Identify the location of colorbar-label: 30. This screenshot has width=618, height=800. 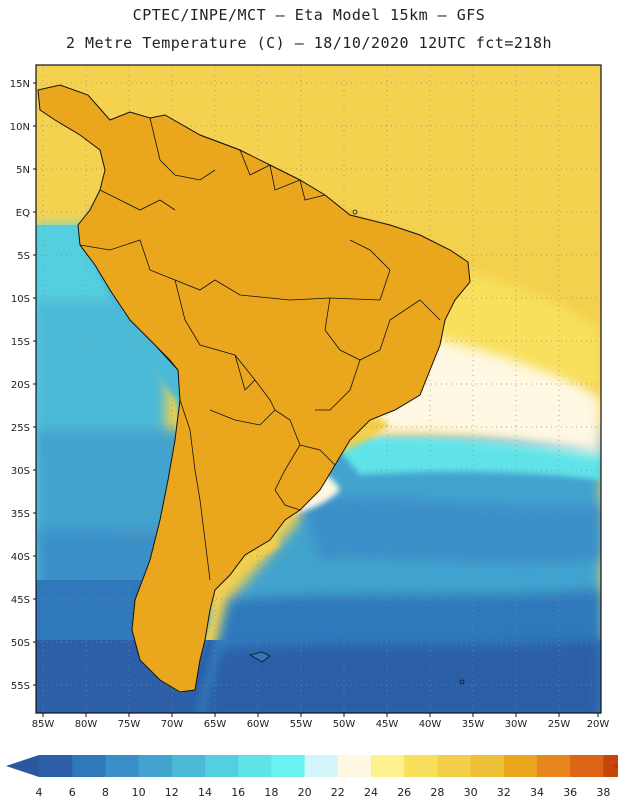
(471, 792).